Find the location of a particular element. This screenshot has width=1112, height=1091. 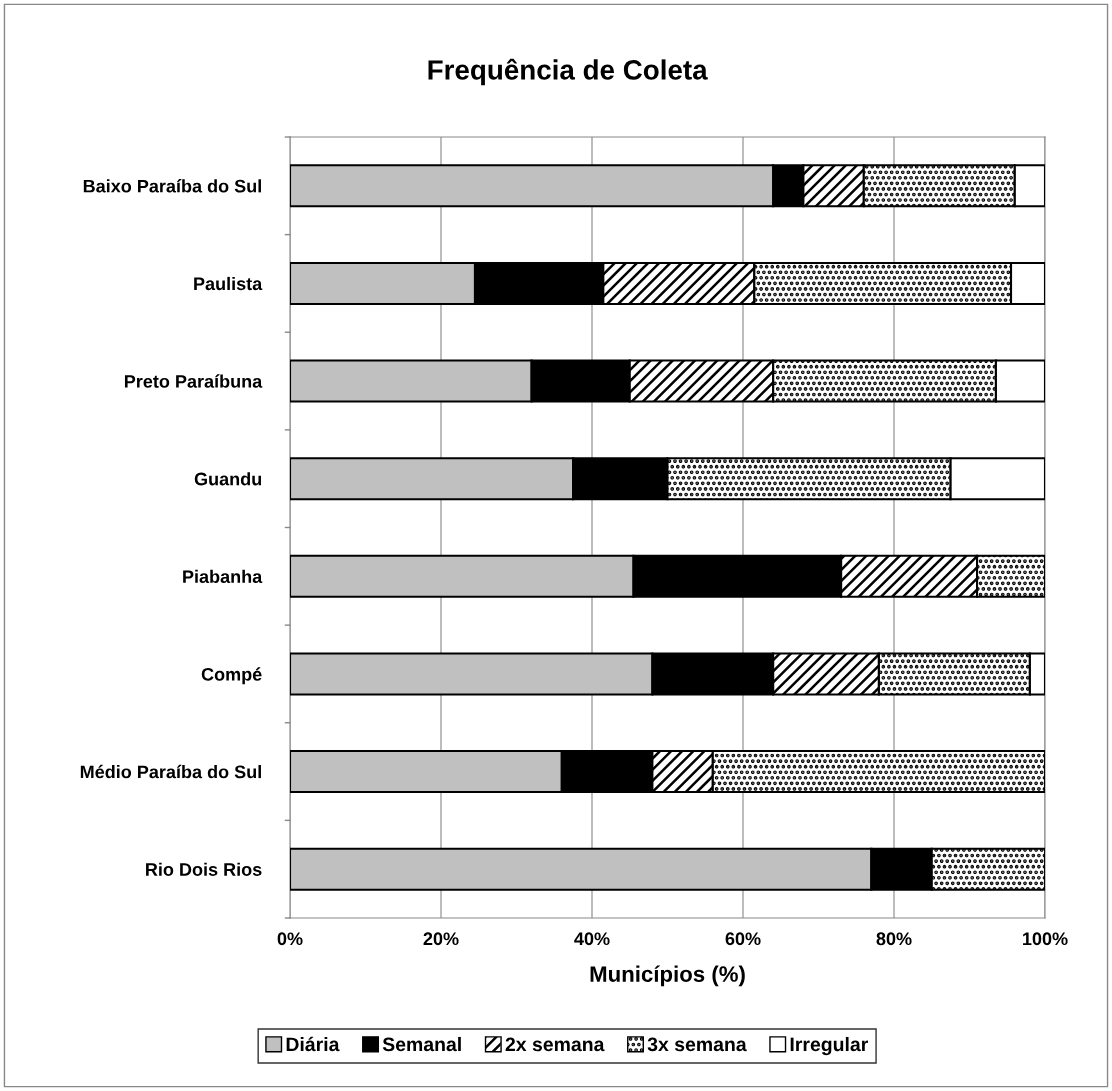

legend-label: Irregular is located at coordinates (829, 1046).